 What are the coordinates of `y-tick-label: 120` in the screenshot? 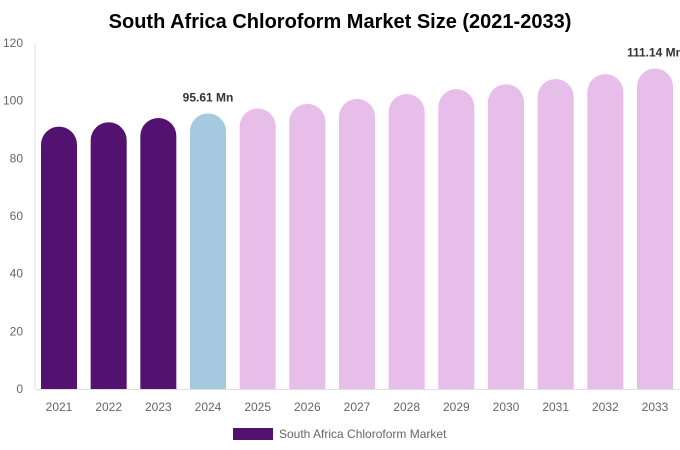 It's located at (13, 43).